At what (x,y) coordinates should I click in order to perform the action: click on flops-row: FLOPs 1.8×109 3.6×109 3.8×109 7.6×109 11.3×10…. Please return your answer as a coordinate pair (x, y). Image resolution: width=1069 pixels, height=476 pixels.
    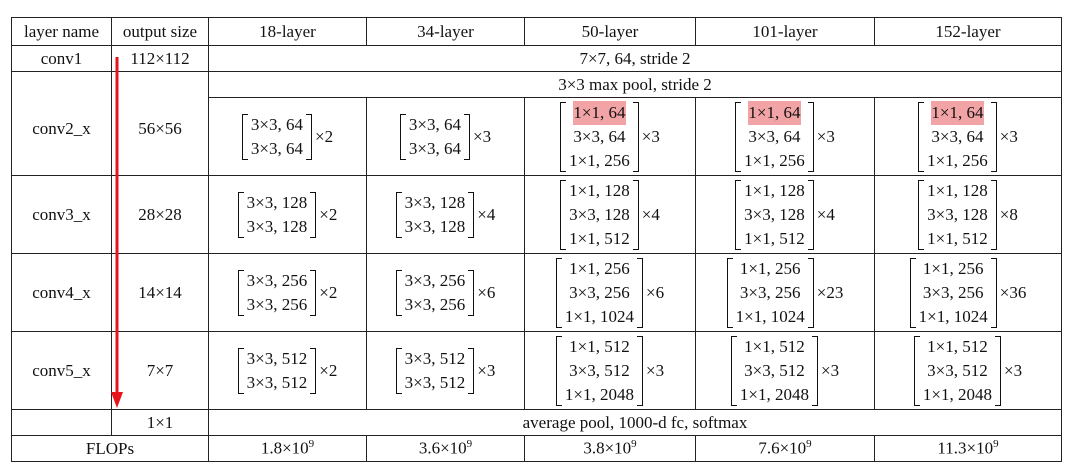
    Looking at the image, I should click on (536, 448).